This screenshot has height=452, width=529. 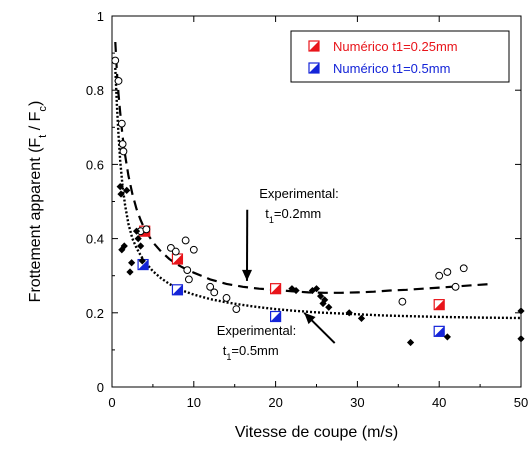 What do you see at coordinates (275, 402) in the screenshot?
I see `text-part: 20` at bounding box center [275, 402].